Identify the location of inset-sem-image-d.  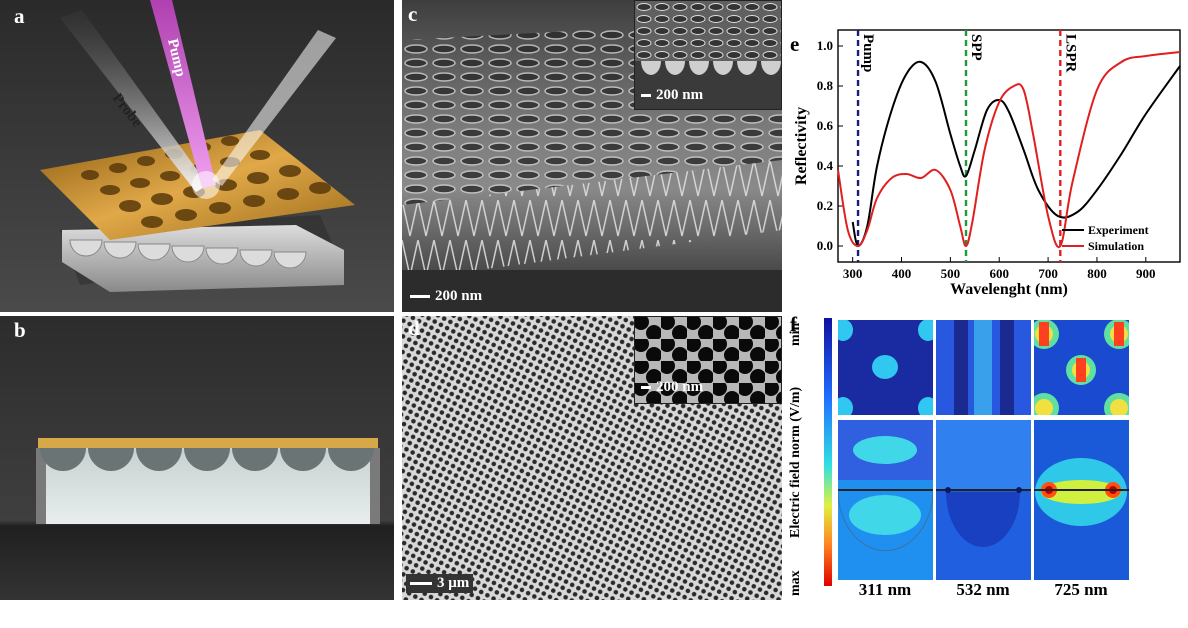
(708, 360).